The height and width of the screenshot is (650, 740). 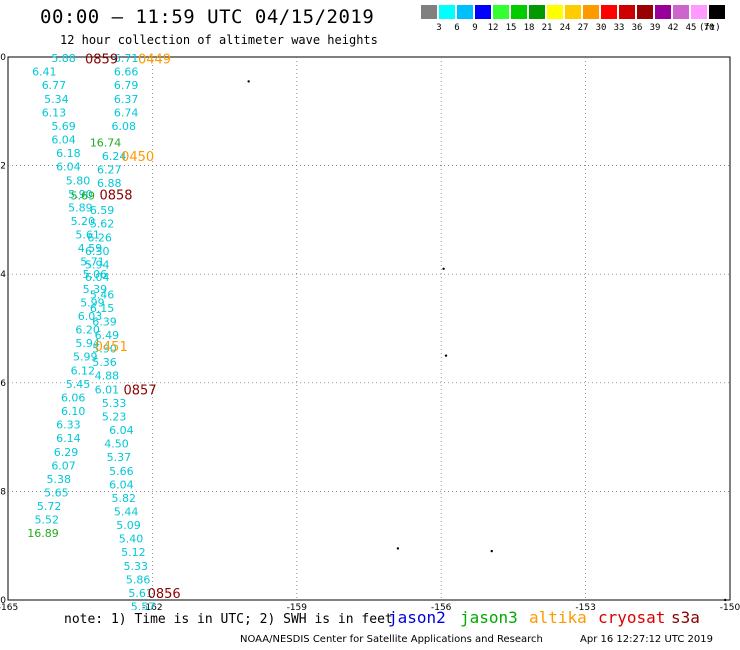 What do you see at coordinates (87, 235) in the screenshot?
I see `wave-height-value: 5.61` at bounding box center [87, 235].